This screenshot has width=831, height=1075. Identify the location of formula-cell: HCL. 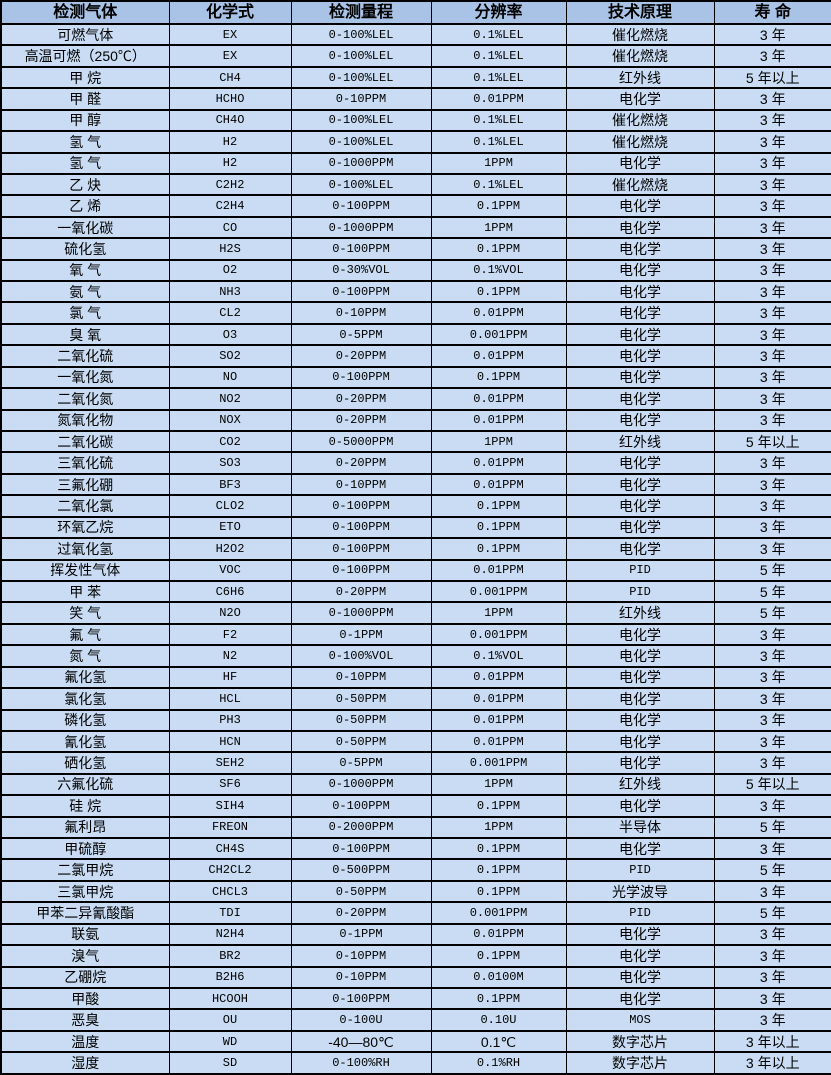
(230, 699).